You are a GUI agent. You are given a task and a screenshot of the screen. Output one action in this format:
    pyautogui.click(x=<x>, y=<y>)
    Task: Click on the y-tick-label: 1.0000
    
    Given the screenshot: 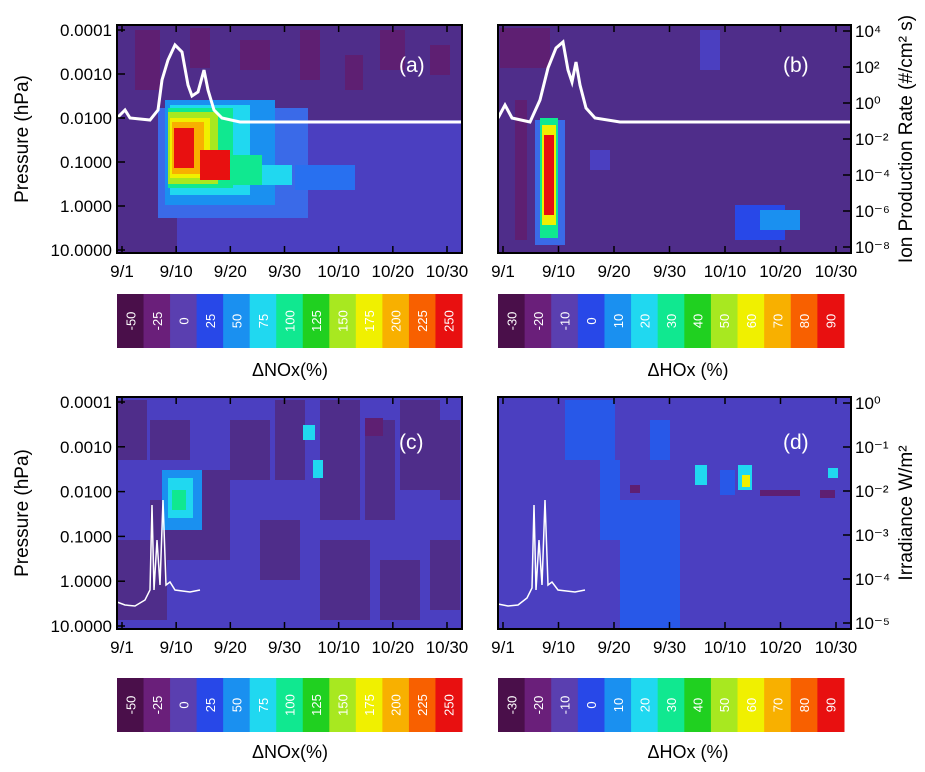 What is the action you would take?
    pyautogui.click(x=86, y=581)
    